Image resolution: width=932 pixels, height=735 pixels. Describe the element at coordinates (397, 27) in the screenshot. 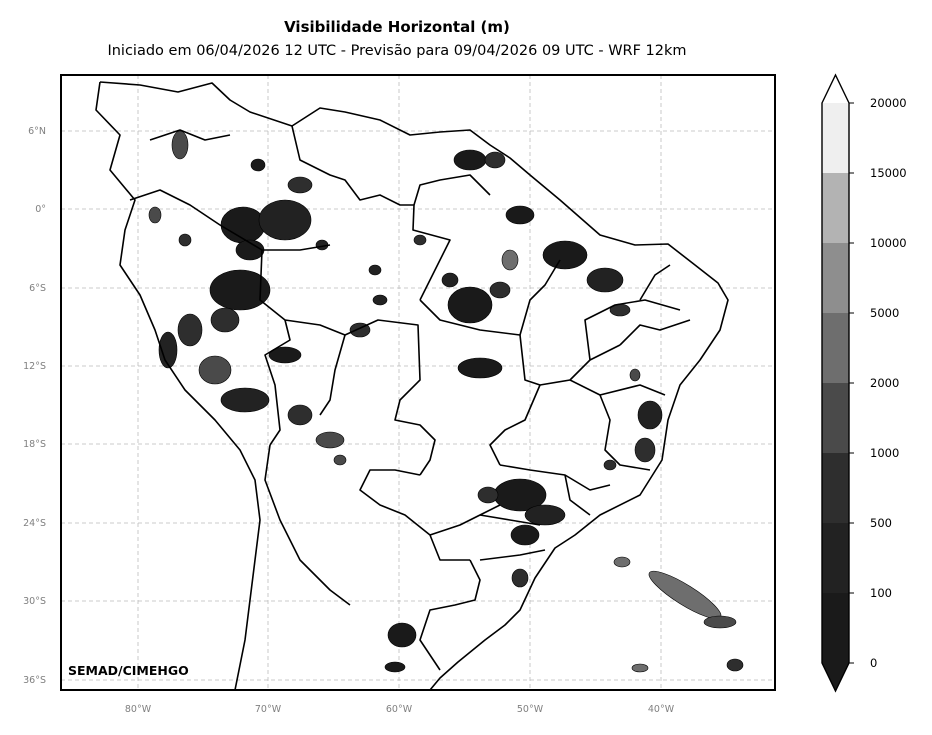

I see `map-title: Visibilidade Horizontal (m)` at that location.